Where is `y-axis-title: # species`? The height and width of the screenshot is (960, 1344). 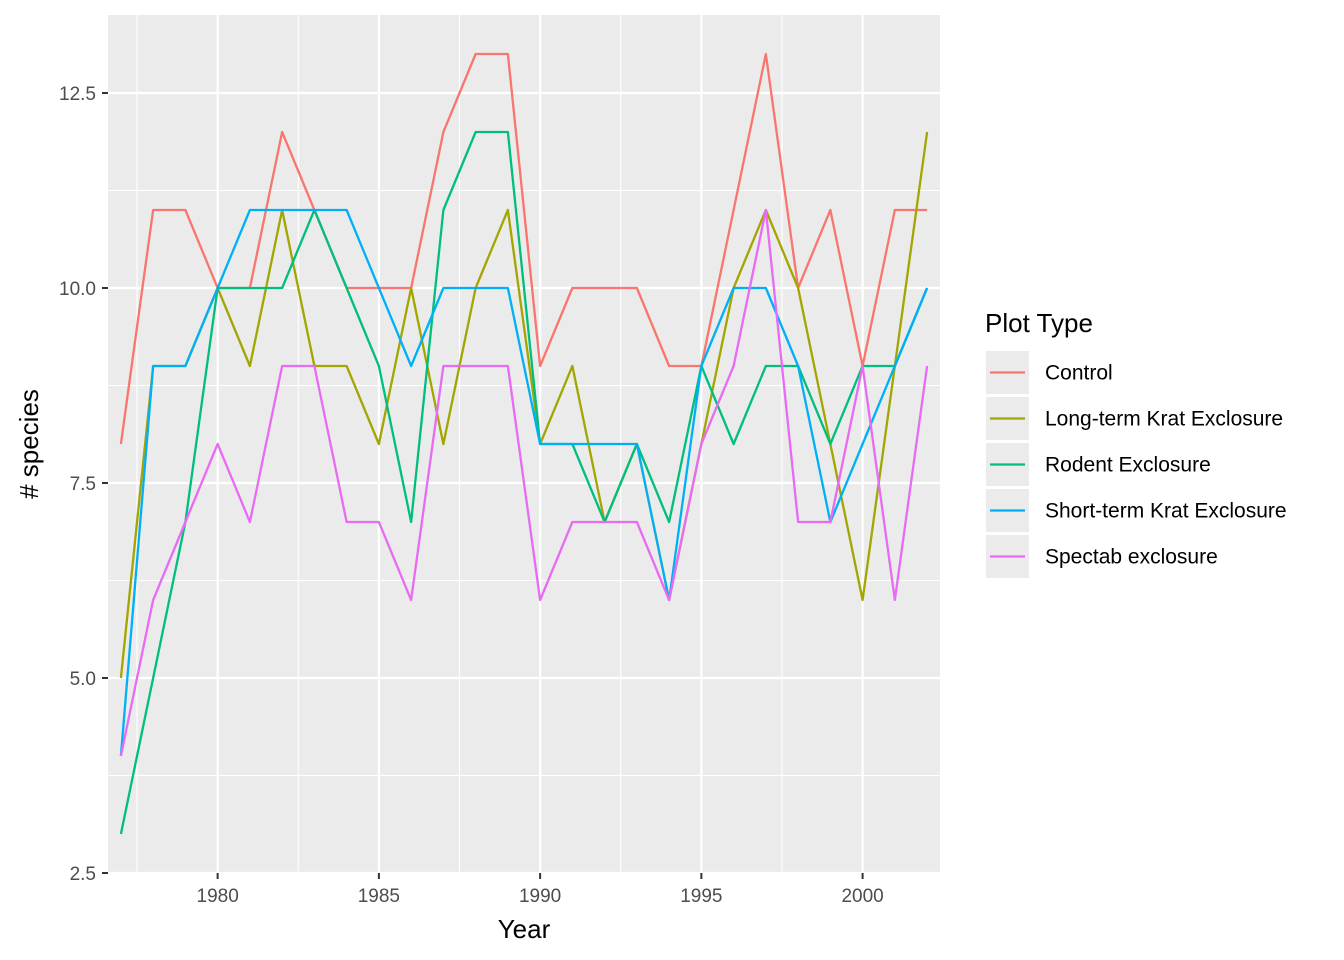
y-axis-title: # species is located at coordinates (29, 444).